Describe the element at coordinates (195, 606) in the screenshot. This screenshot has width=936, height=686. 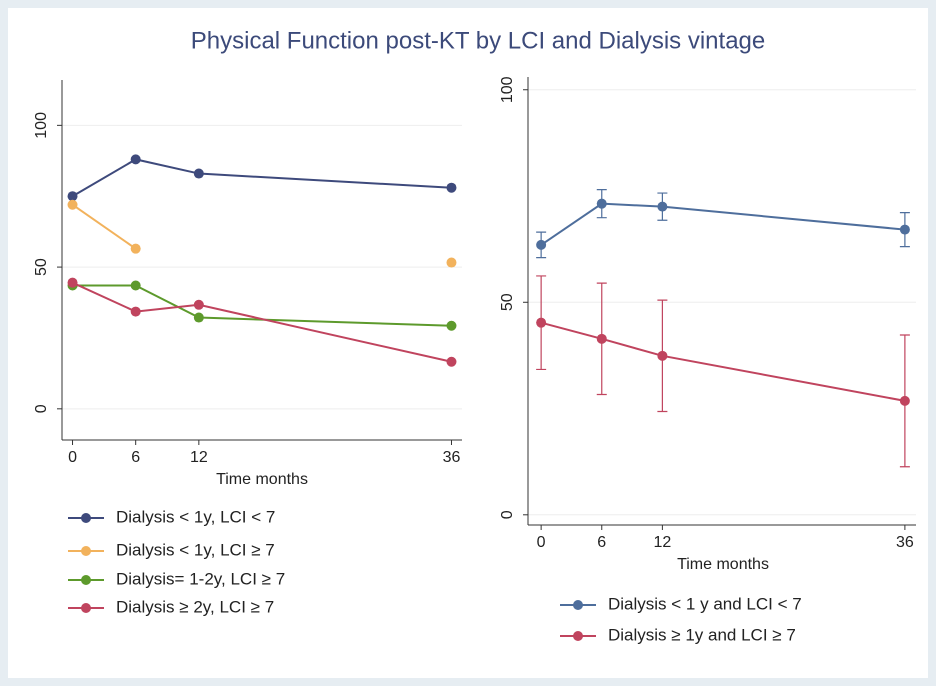
I see `legend-label: Dialysis ≥ 2y, LCI ≥ 7` at that location.